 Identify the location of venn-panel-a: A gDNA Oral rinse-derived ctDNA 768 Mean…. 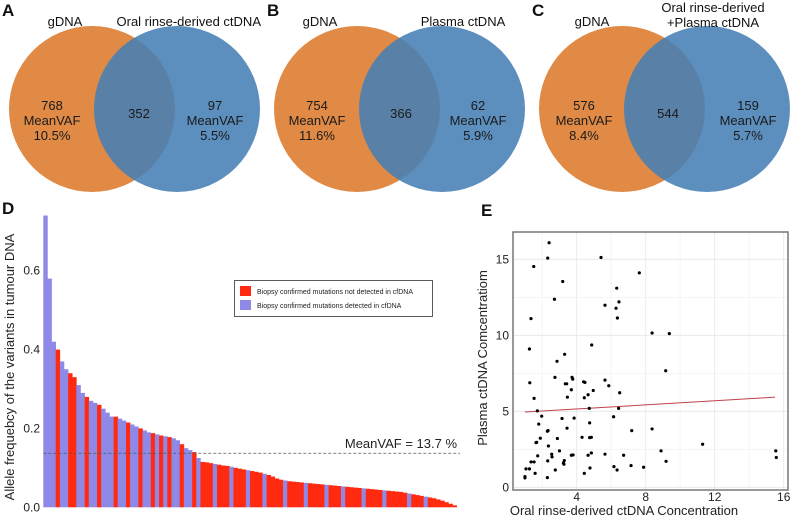
(131, 96).